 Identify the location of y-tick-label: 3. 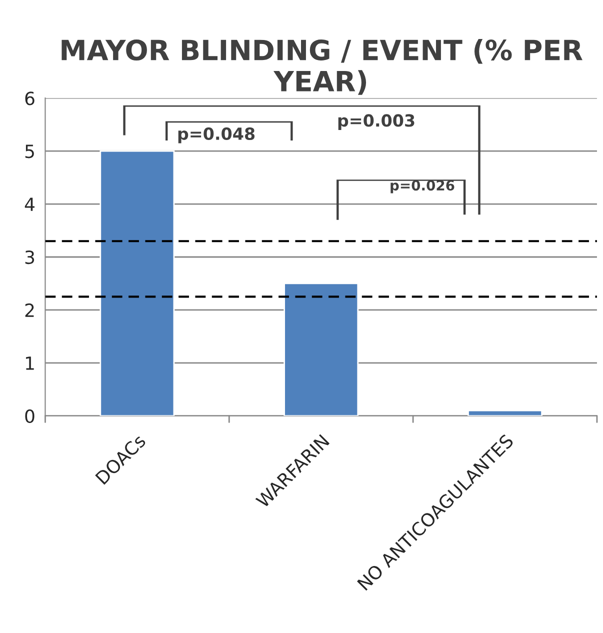
(29, 257).